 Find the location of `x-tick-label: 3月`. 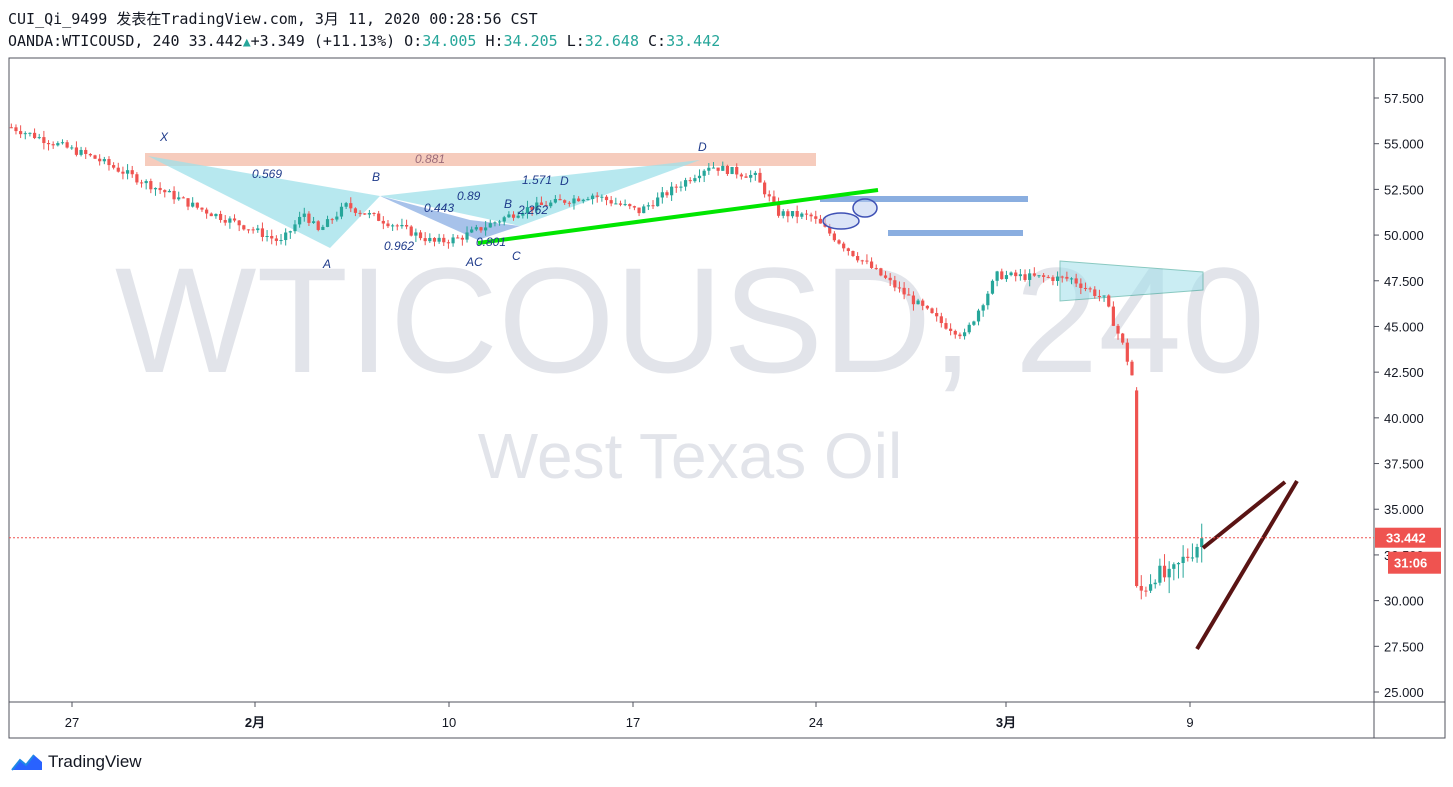

x-tick-label: 3月 is located at coordinates (1006, 722).